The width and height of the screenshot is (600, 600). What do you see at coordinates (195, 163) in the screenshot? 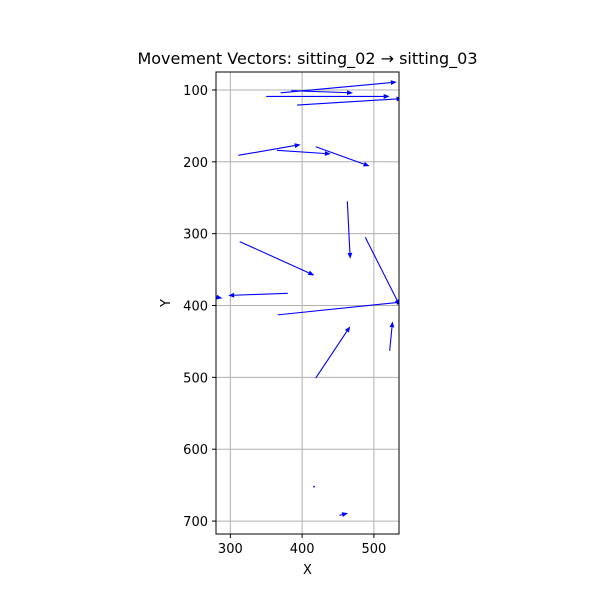
I see `y-tick-label: 200` at bounding box center [195, 163].